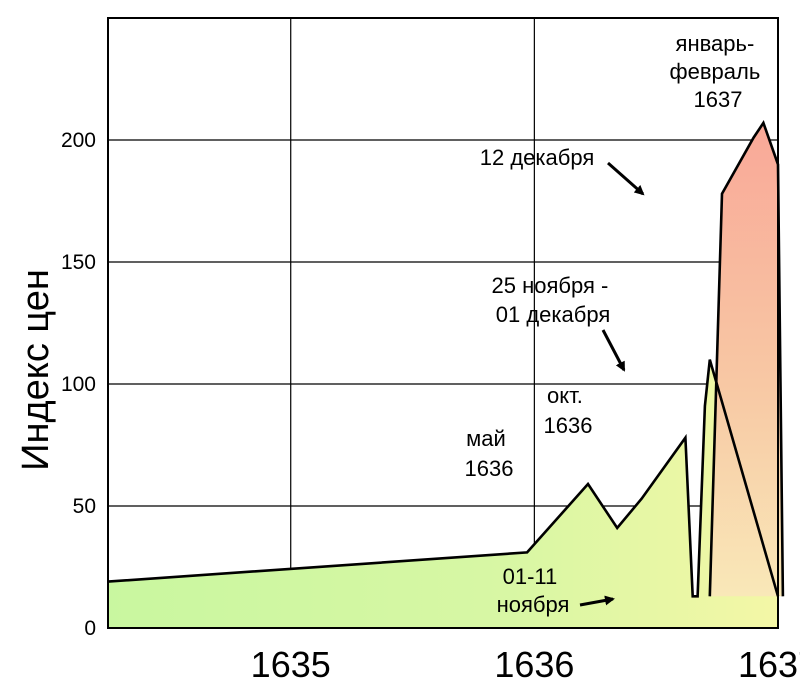 The height and width of the screenshot is (691, 800). I want to click on x-tick-label-2: 1637, so click(769, 664).